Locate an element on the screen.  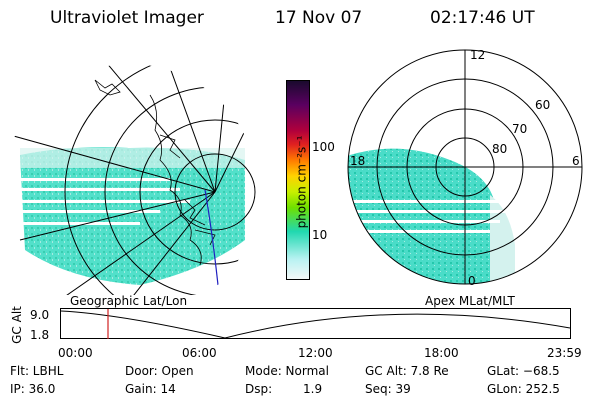
mag-aurora-region is located at coordinates (421, 216).